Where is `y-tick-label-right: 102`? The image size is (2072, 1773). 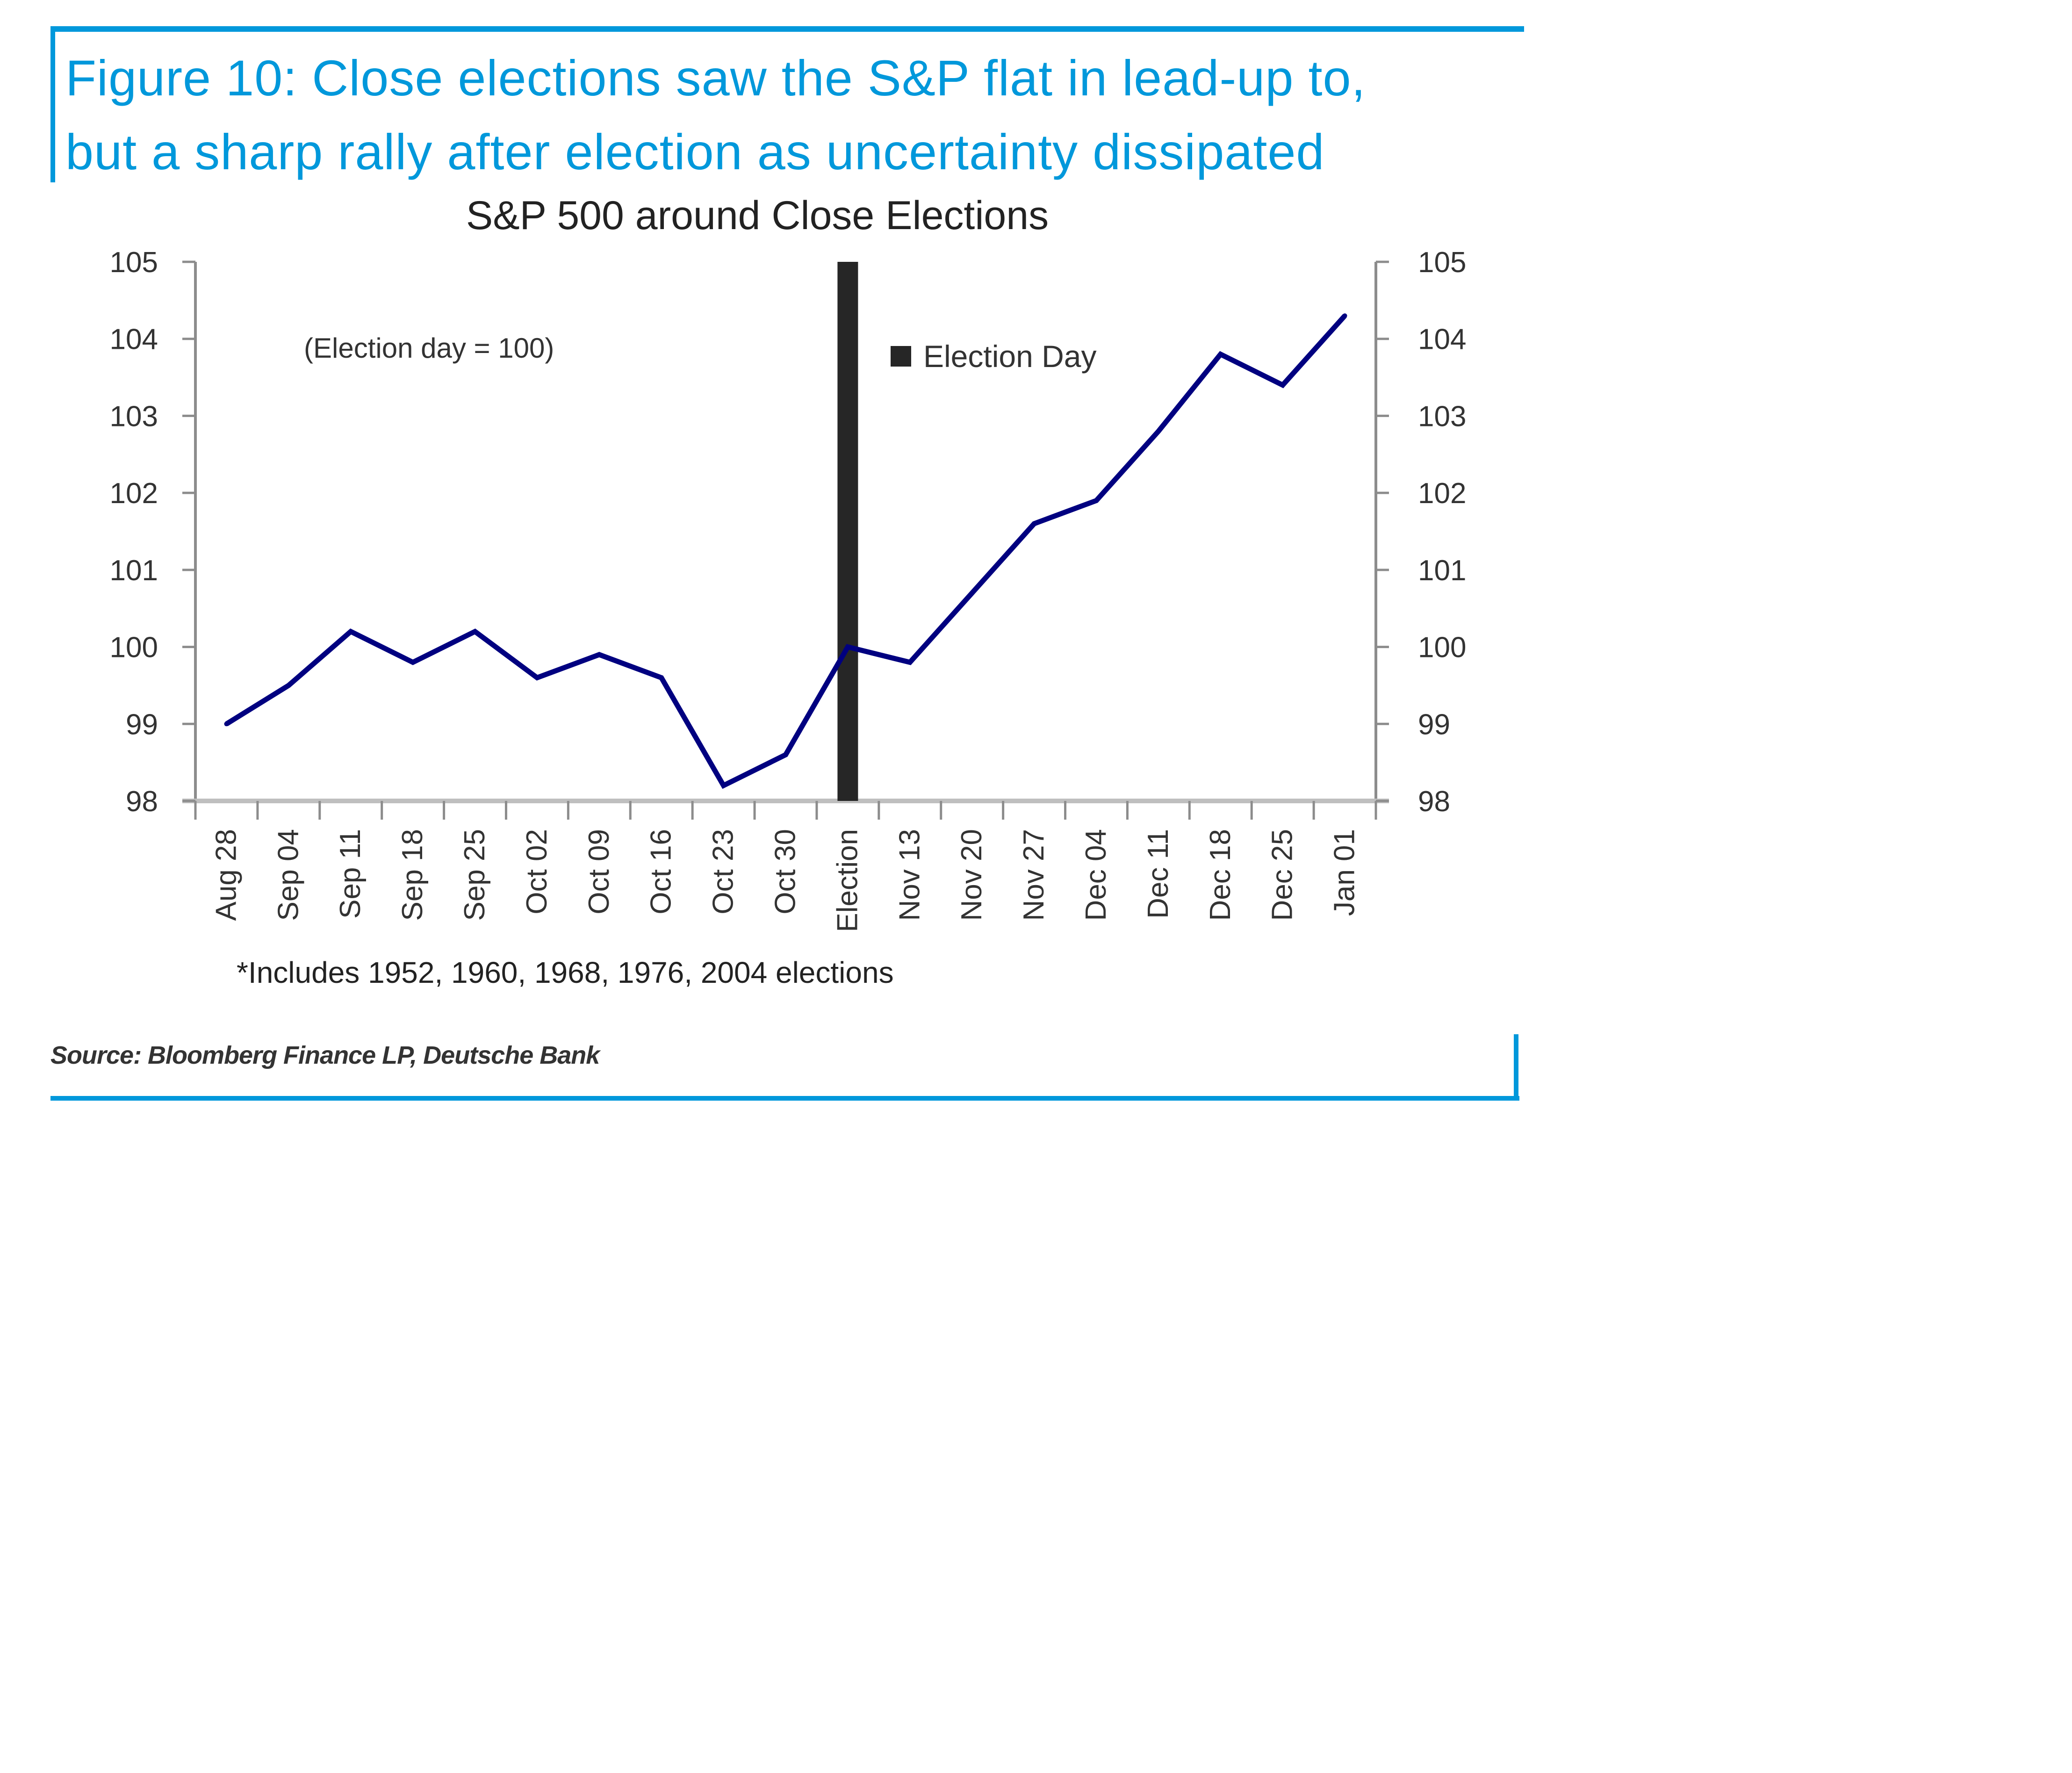
y-tick-label-right: 102 is located at coordinates (1442, 493).